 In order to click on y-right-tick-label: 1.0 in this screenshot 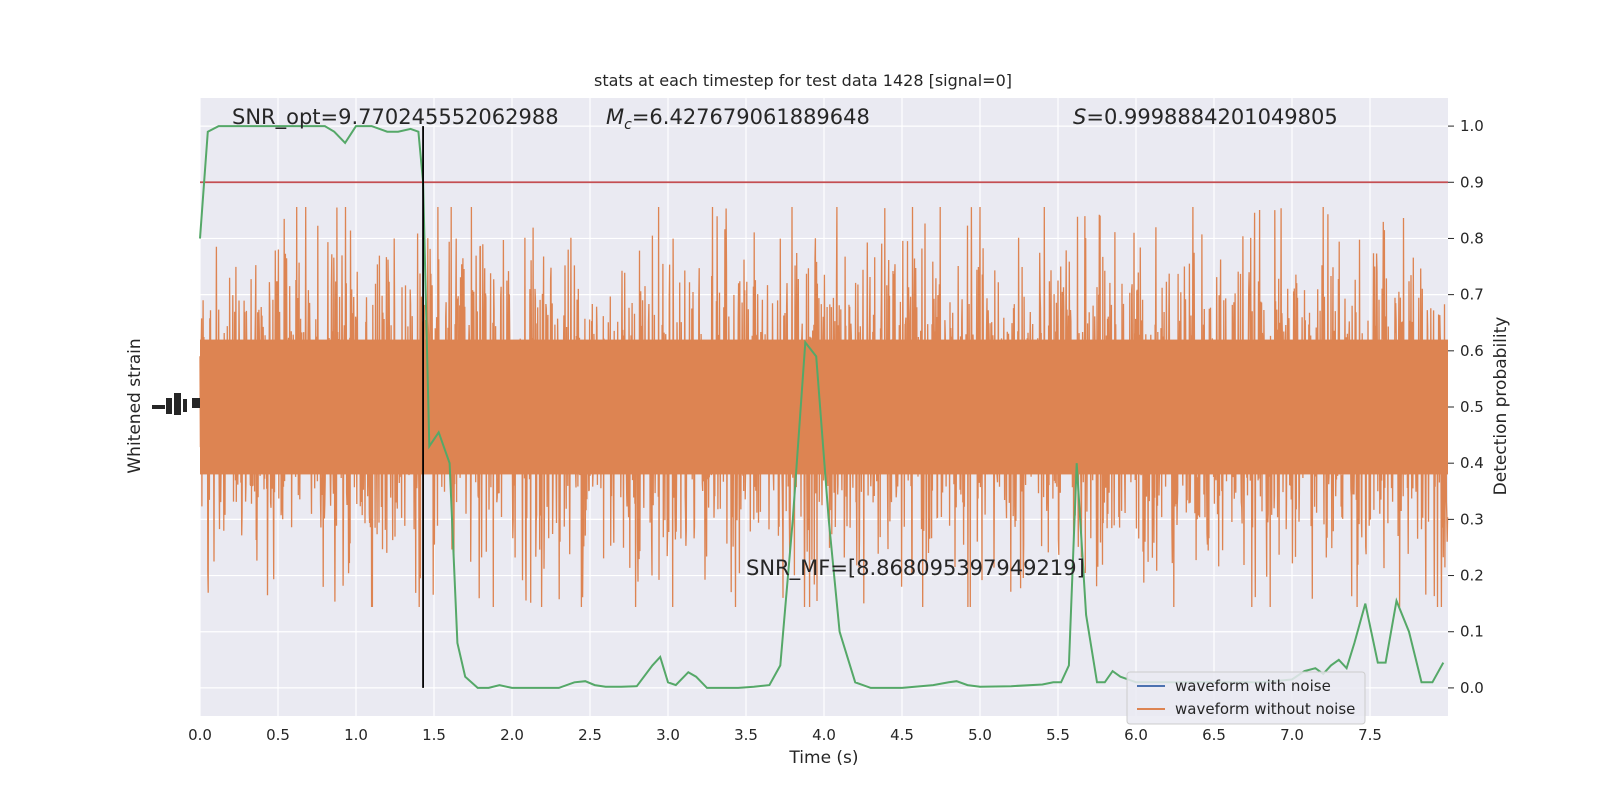, I will do `click(1472, 126)`.